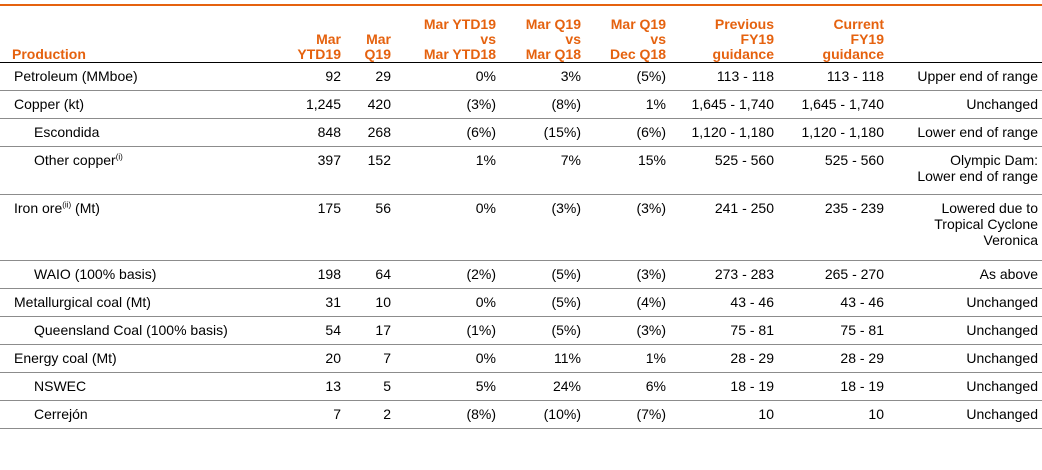 This screenshot has width=1042, height=470. I want to click on table-cell: 15%, so click(627, 170).